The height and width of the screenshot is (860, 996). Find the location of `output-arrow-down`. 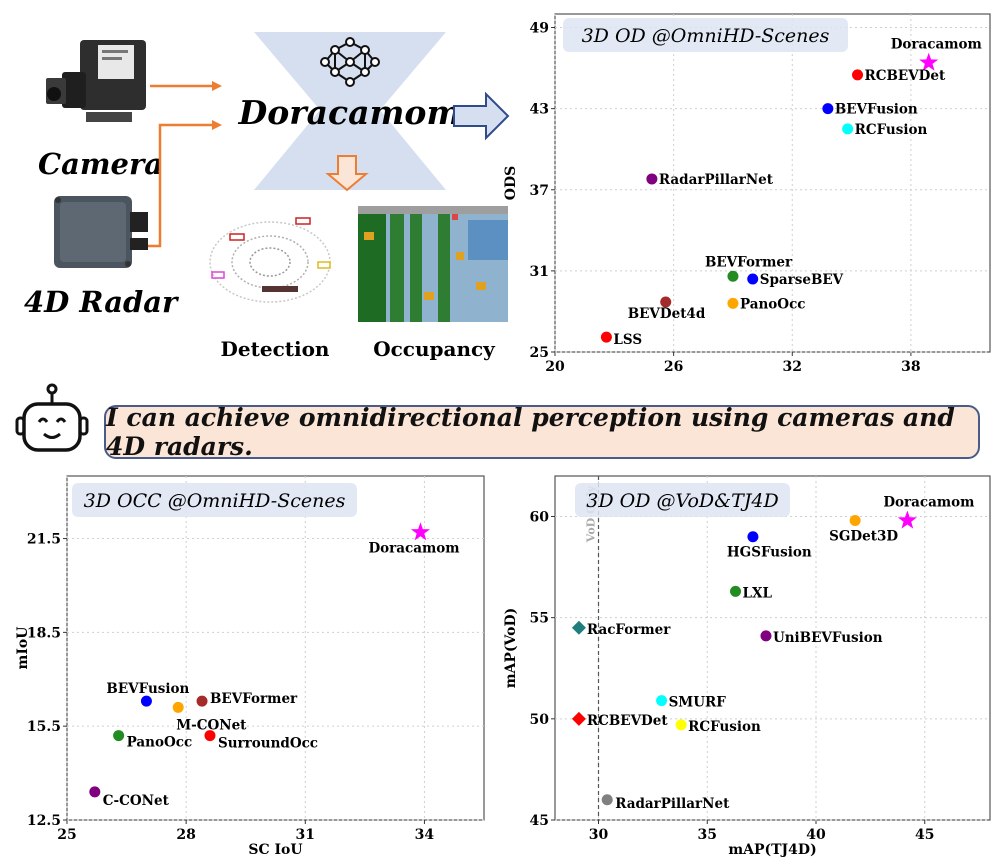

output-arrow-down is located at coordinates (347, 173).